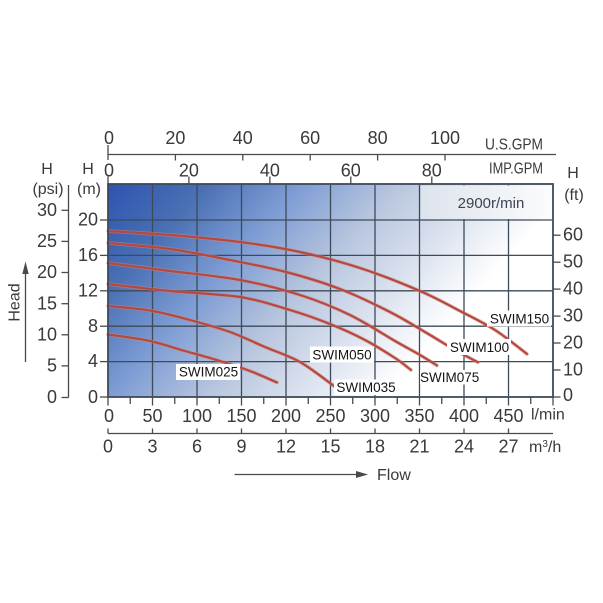 The height and width of the screenshot is (603, 603). Describe the element at coordinates (365, 387) in the screenshot. I see `svg-text: SWIM035` at that location.